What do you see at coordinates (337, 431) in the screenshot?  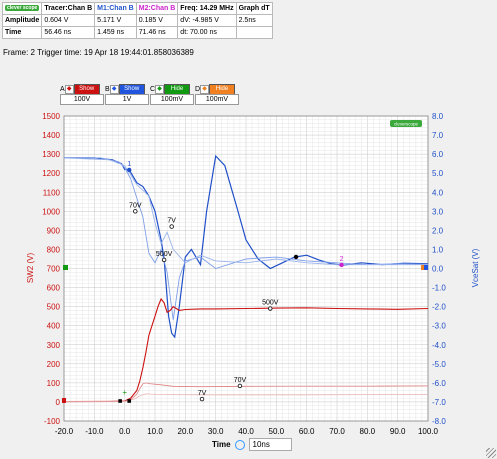 I see `x-tick-label: 70.0` at bounding box center [337, 431].